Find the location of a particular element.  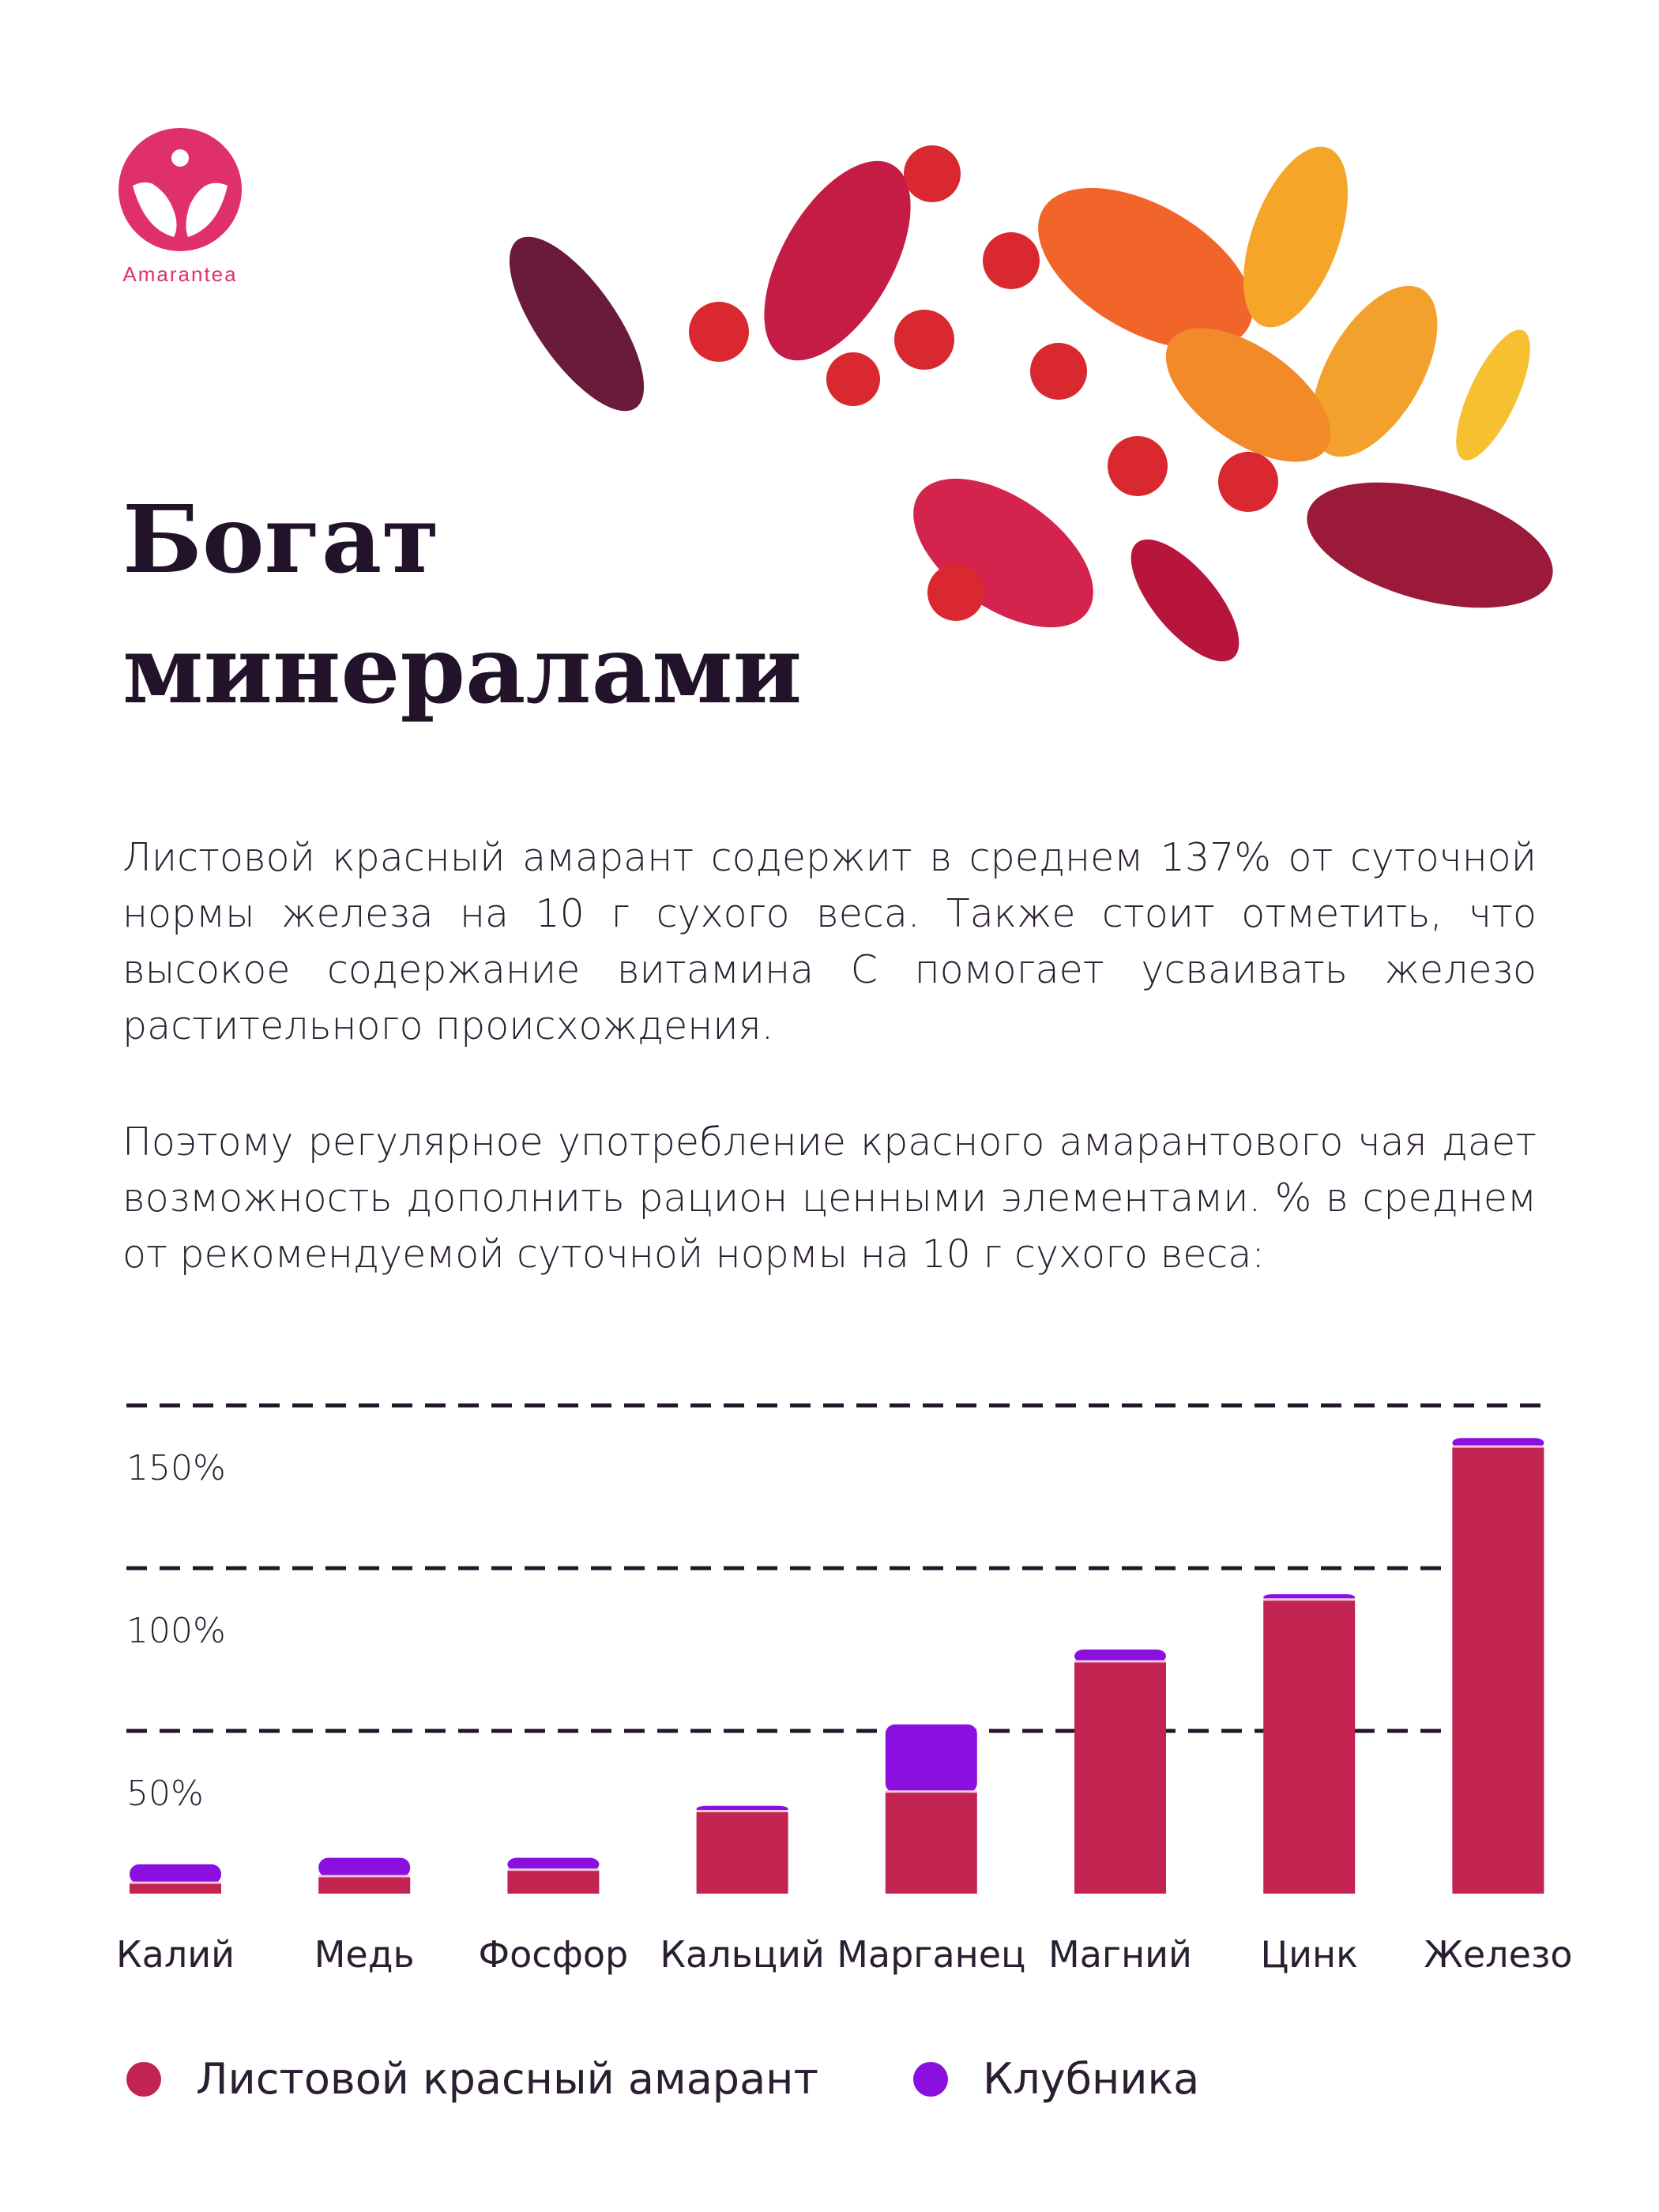

legend-label: Клубника is located at coordinates (1091, 2079).